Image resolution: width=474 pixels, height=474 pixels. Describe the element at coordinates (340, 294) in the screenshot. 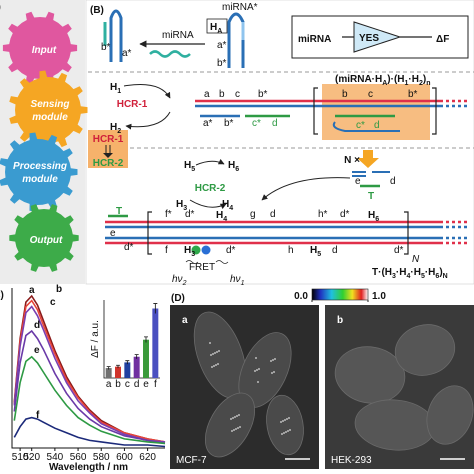

I see `colorbar` at that location.